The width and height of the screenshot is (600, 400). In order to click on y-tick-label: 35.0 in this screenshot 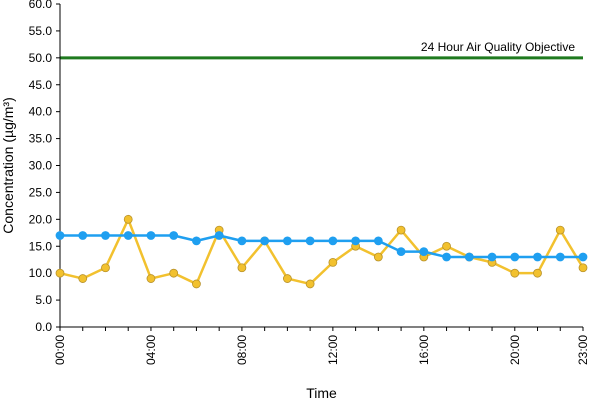, I will do `click(41, 139)`.